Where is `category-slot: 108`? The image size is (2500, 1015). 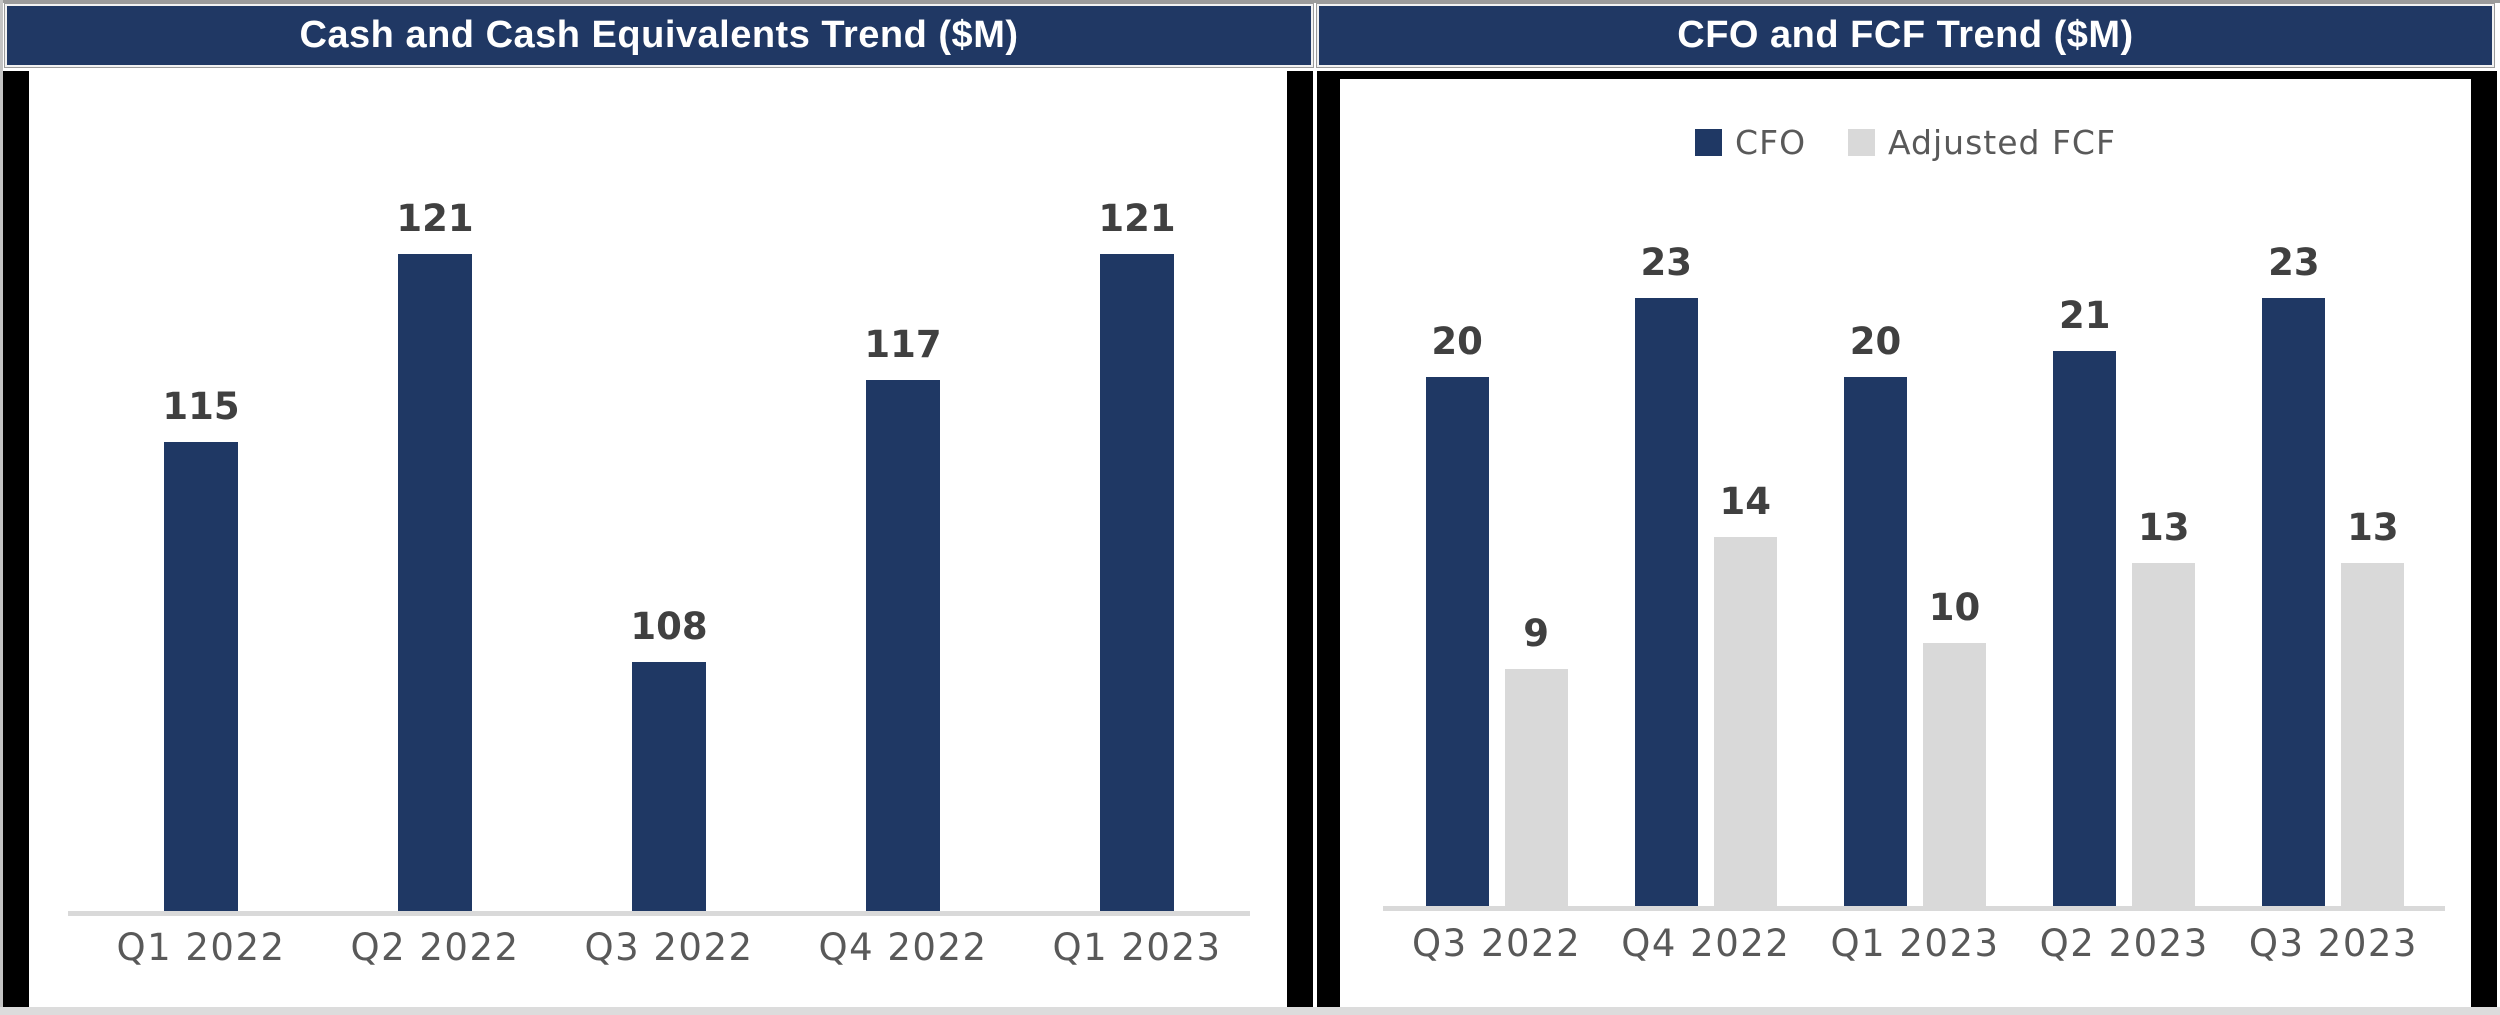
category-slot: 108 is located at coordinates (669, 536).